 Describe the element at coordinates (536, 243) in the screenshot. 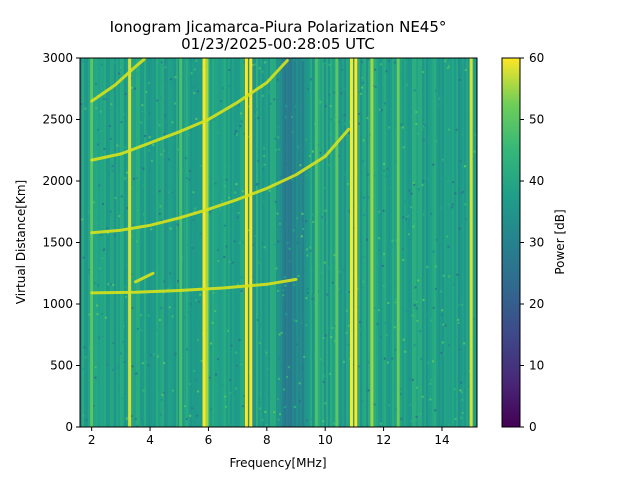

I see `colorbar-tick-label: 30` at that location.